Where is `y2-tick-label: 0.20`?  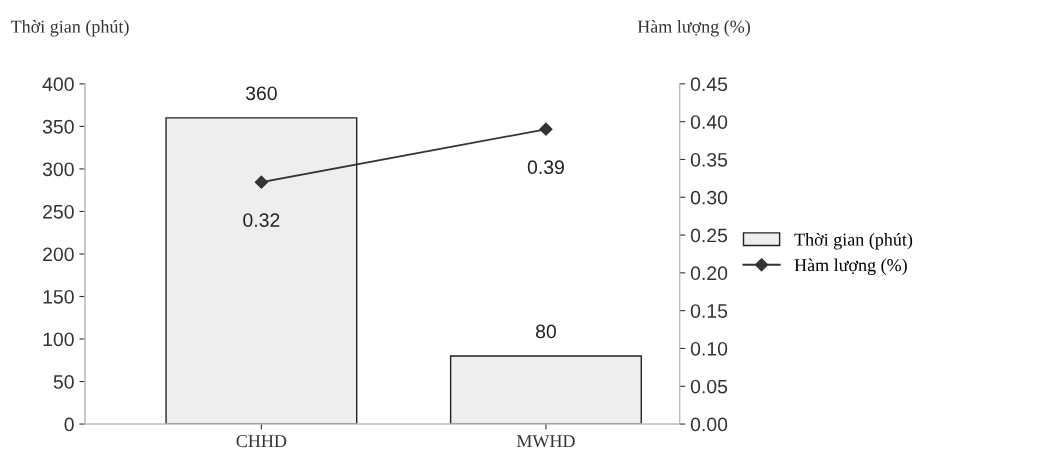 y2-tick-label: 0.20 is located at coordinates (709, 273).